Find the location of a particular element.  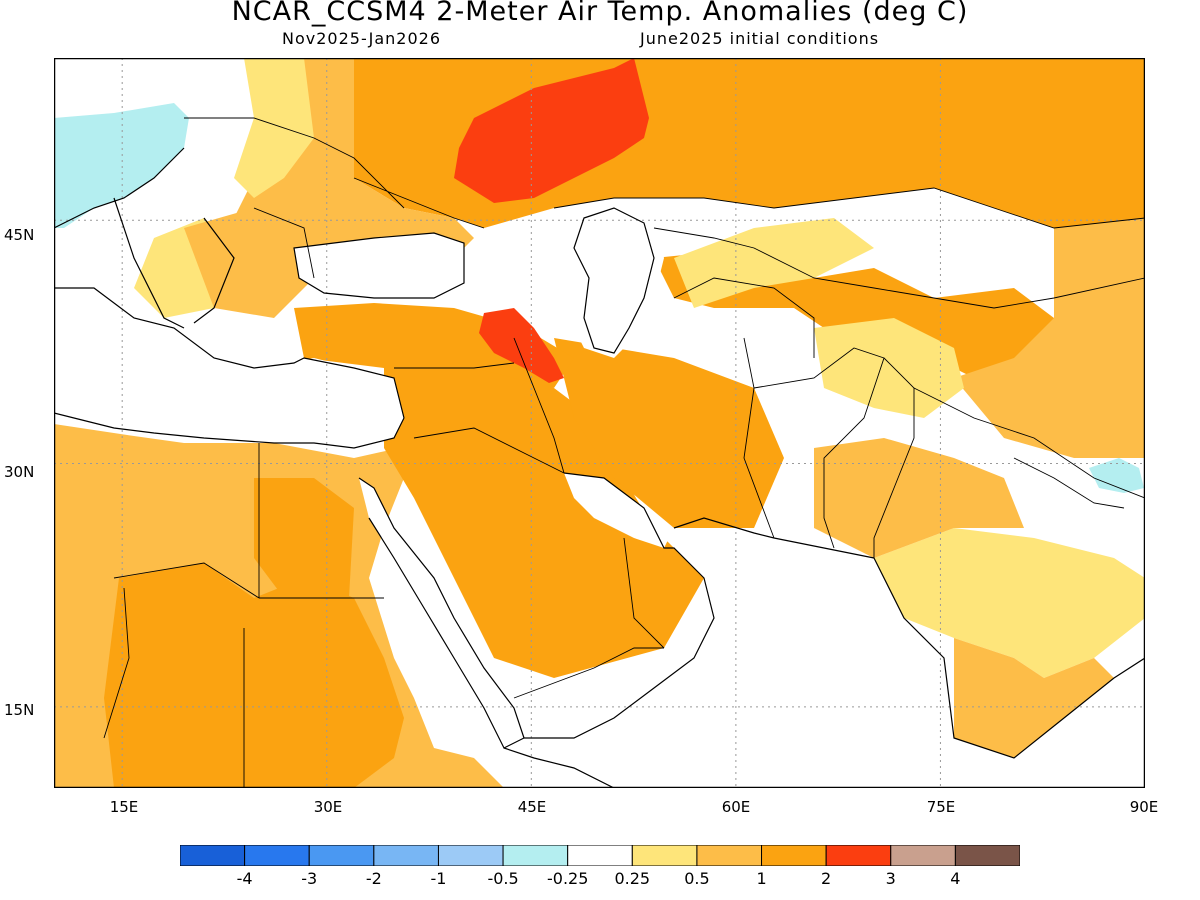

colorbar-tick-label: 0.25 is located at coordinates (632, 878).